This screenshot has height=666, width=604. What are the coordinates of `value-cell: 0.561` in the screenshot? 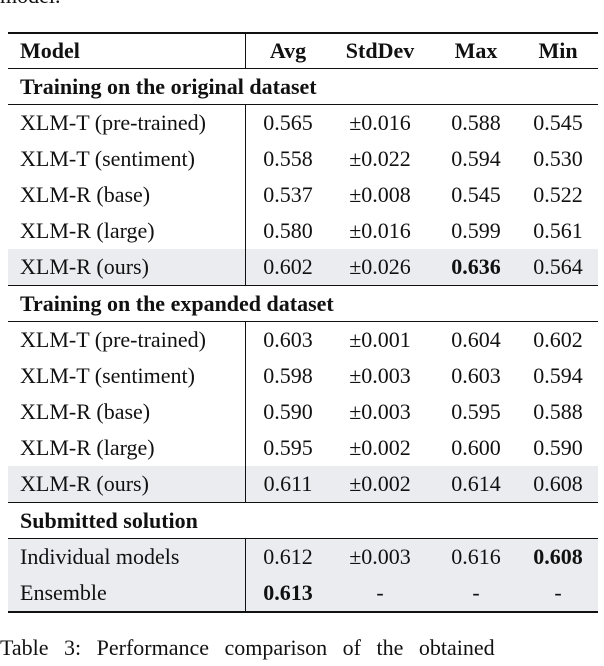 It's located at (558, 230).